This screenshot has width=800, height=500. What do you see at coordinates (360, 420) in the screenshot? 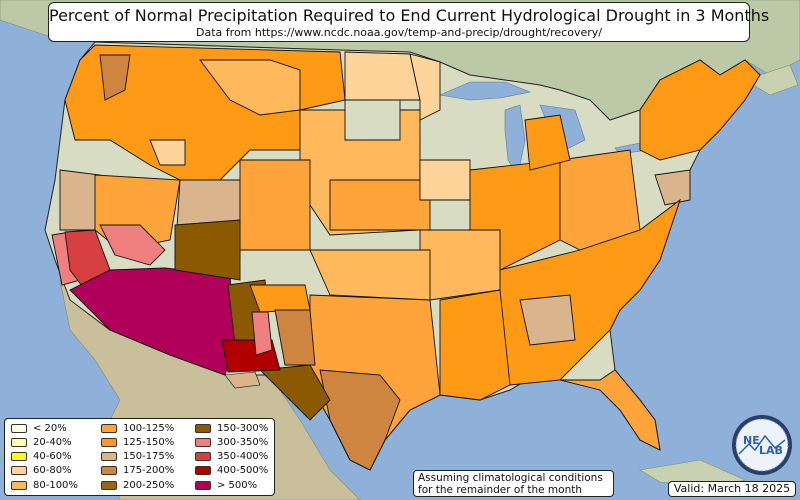
I see `region-texas-brown` at bounding box center [360, 420].